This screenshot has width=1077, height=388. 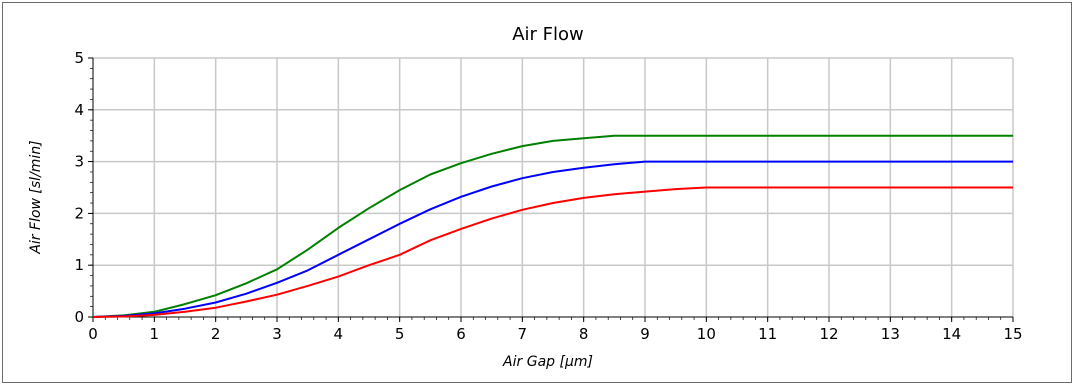 I want to click on y-axis-label: Air Flow [sl/min], so click(x=36, y=197).